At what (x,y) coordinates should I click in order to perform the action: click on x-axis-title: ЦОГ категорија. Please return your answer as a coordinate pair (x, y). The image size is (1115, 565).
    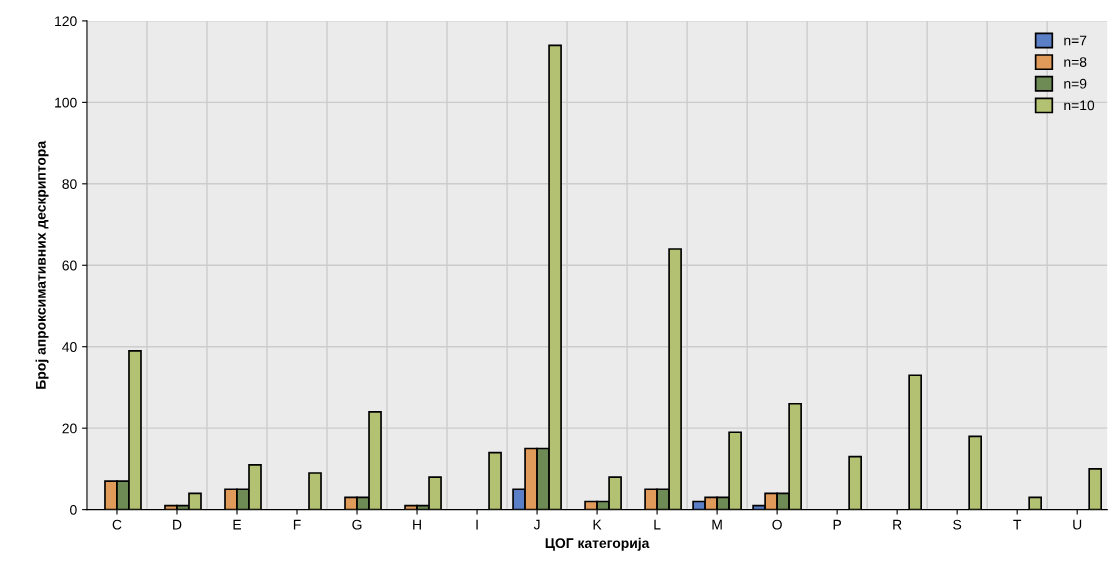
    Looking at the image, I should click on (597, 544).